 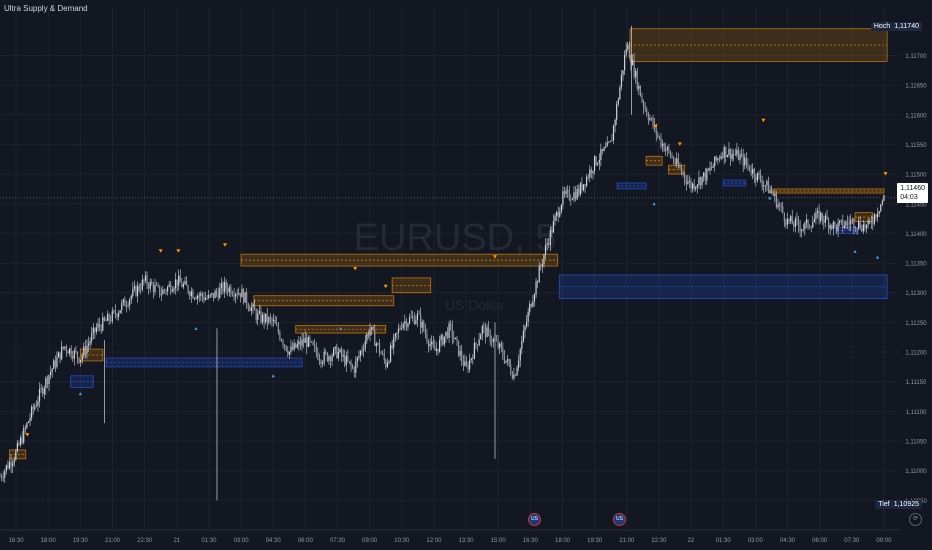 What do you see at coordinates (627, 541) in the screenshot?
I see `time-tick-label: 21:00` at bounding box center [627, 541].